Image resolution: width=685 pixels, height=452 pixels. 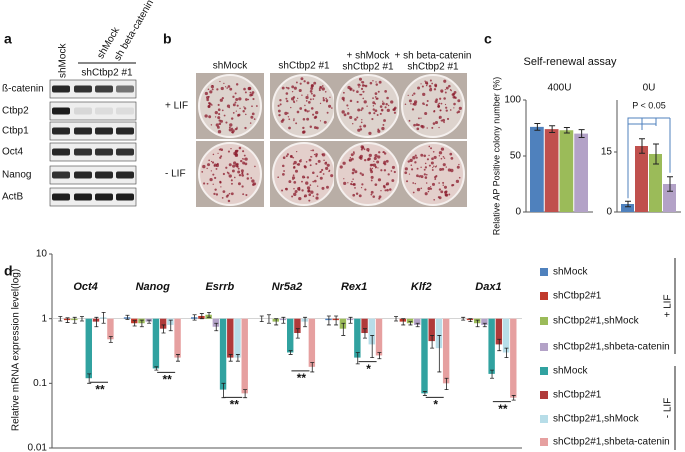 What do you see at coordinates (433, 106) in the screenshot?
I see `plate` at bounding box center [433, 106].